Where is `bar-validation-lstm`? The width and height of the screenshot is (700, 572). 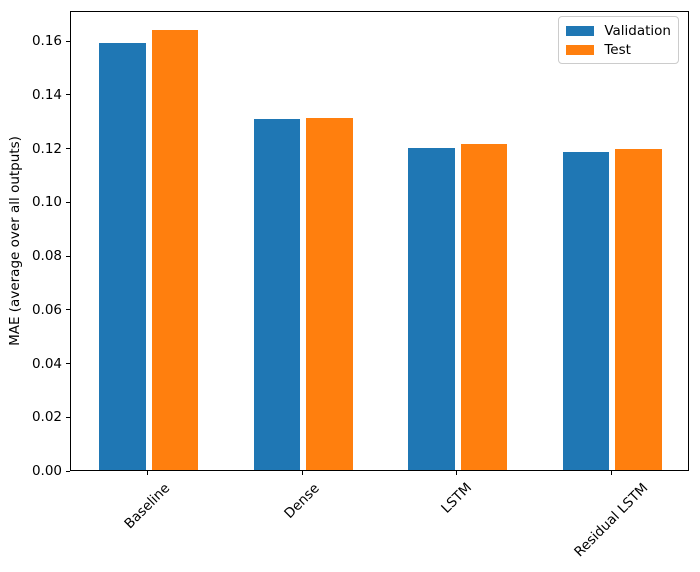 bar-validation-lstm is located at coordinates (431, 308).